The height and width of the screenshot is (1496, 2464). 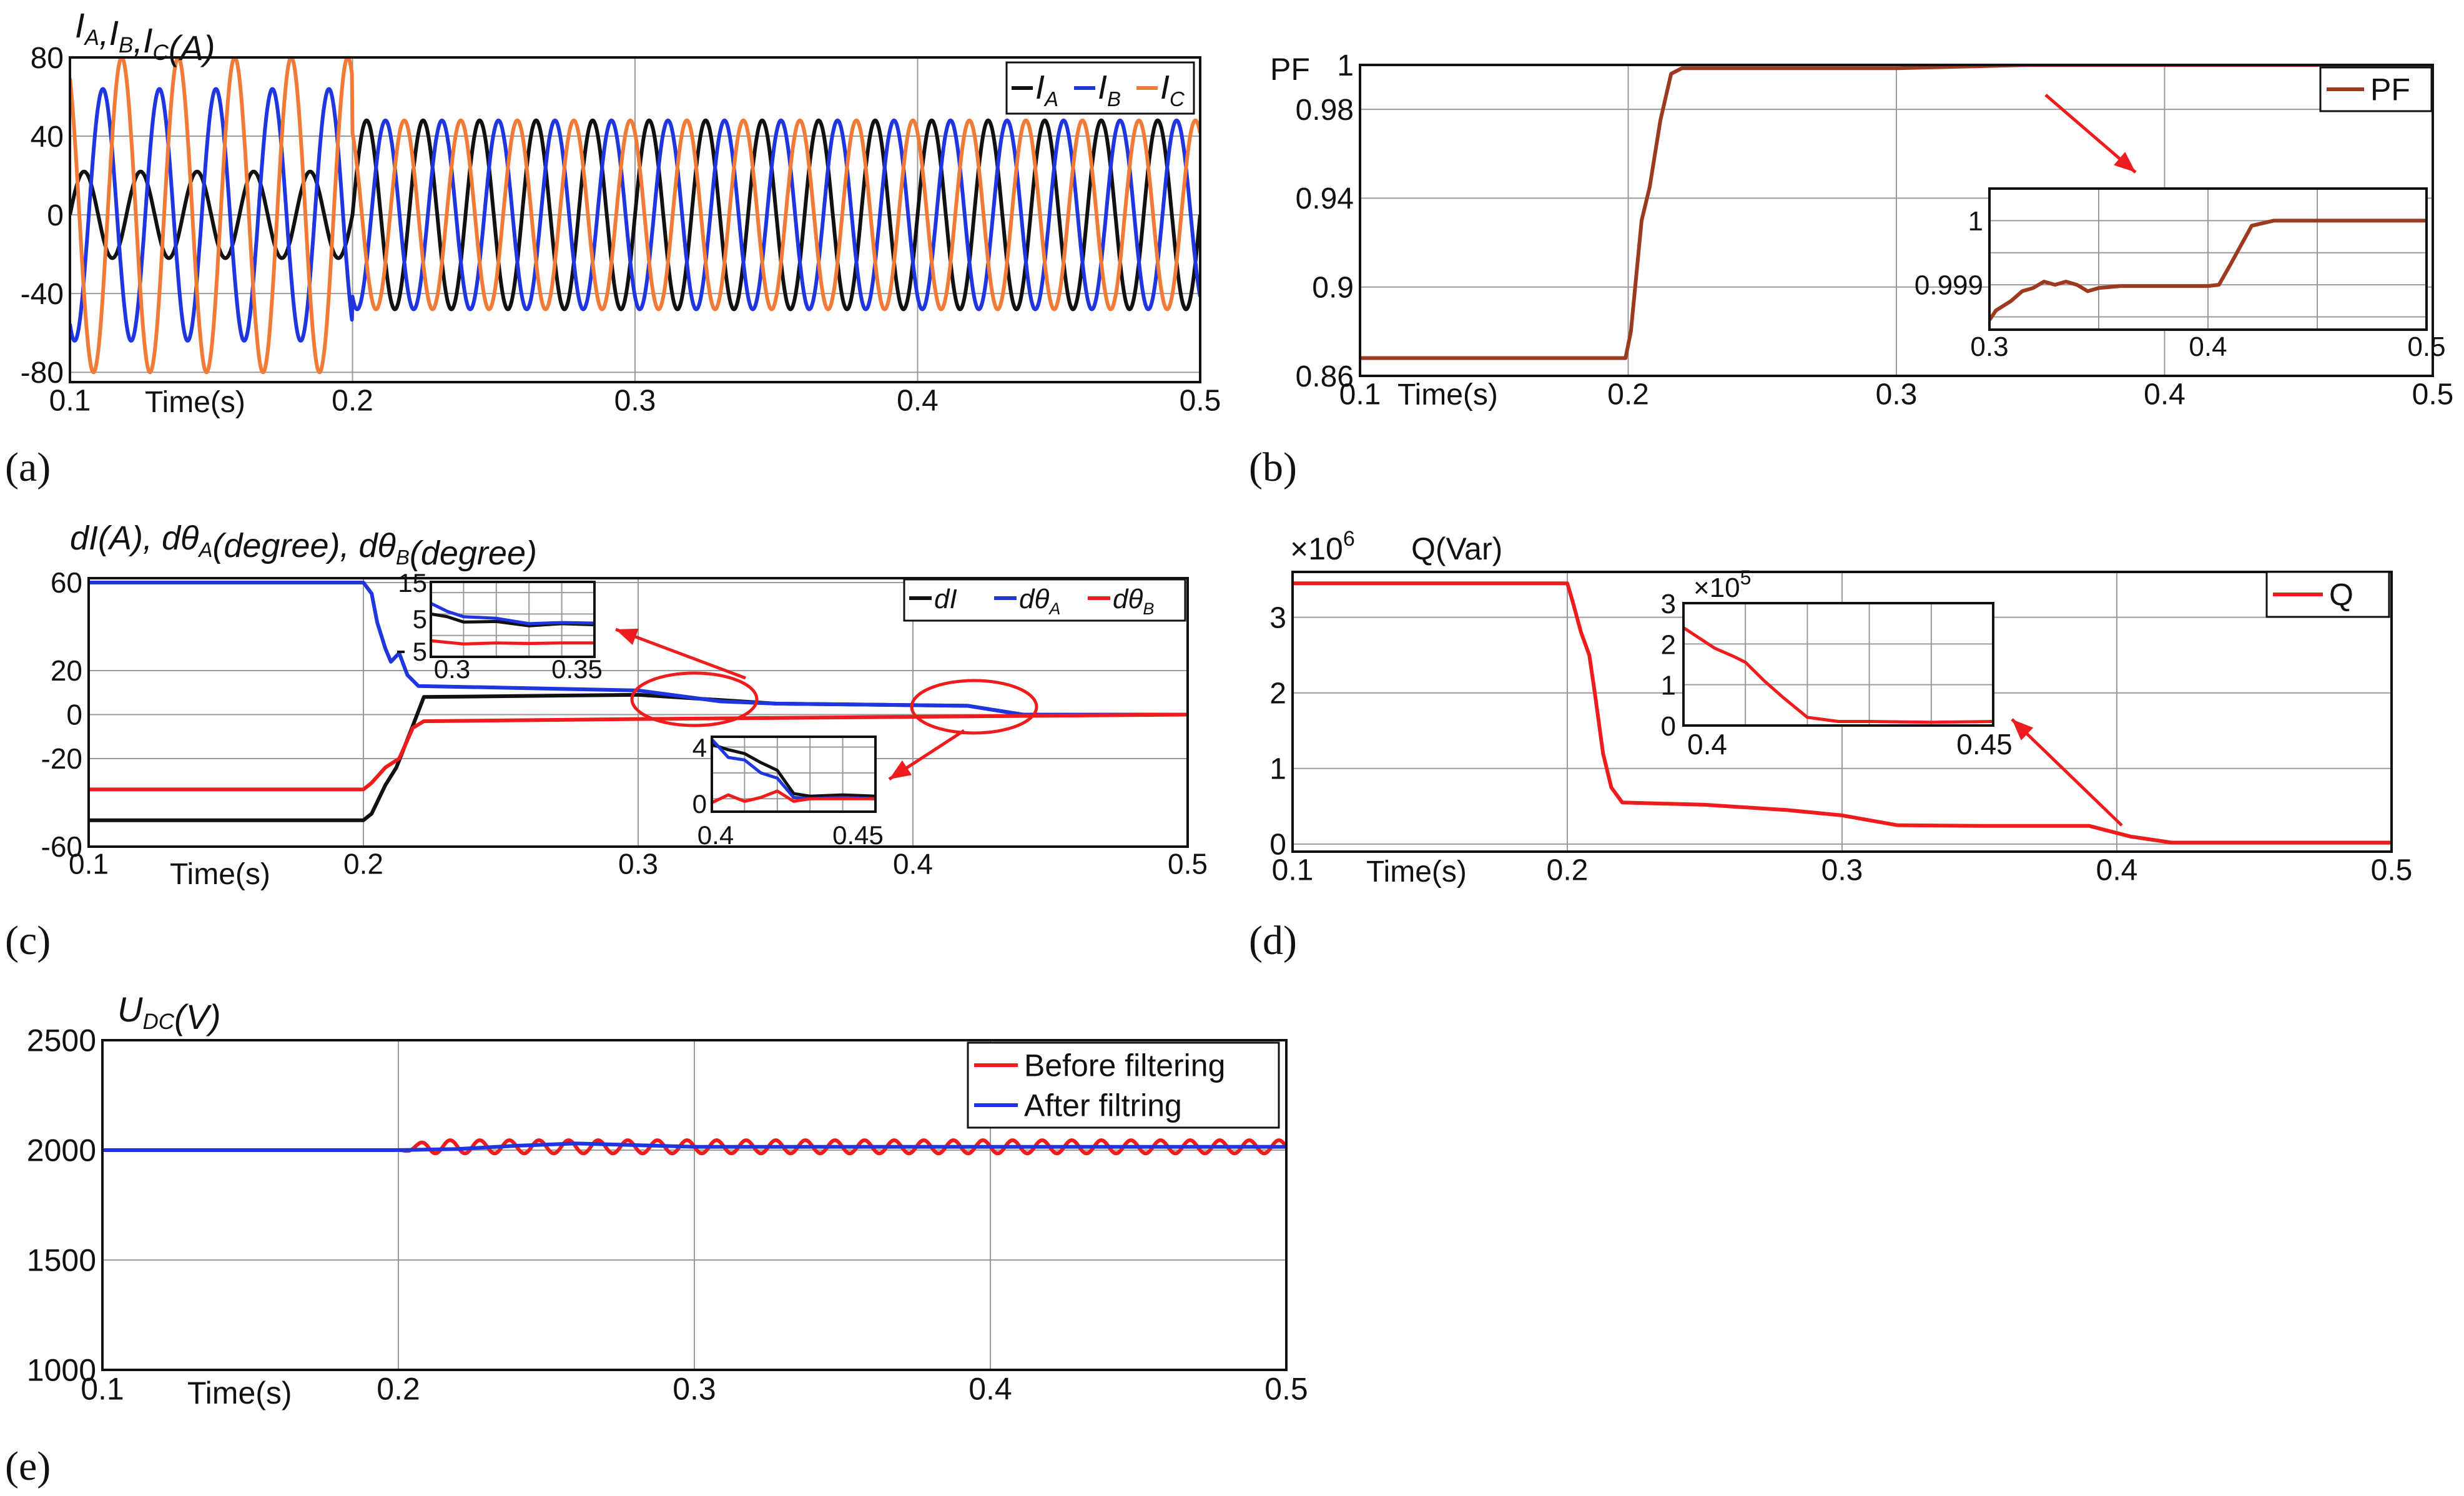 What do you see at coordinates (1172, 90) in the screenshot?
I see `legend-entry: IC` at bounding box center [1172, 90].